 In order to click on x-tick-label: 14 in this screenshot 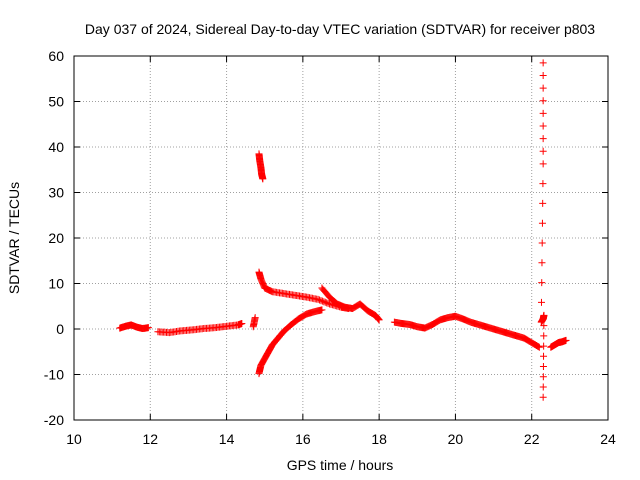, I will do `click(227, 439)`.